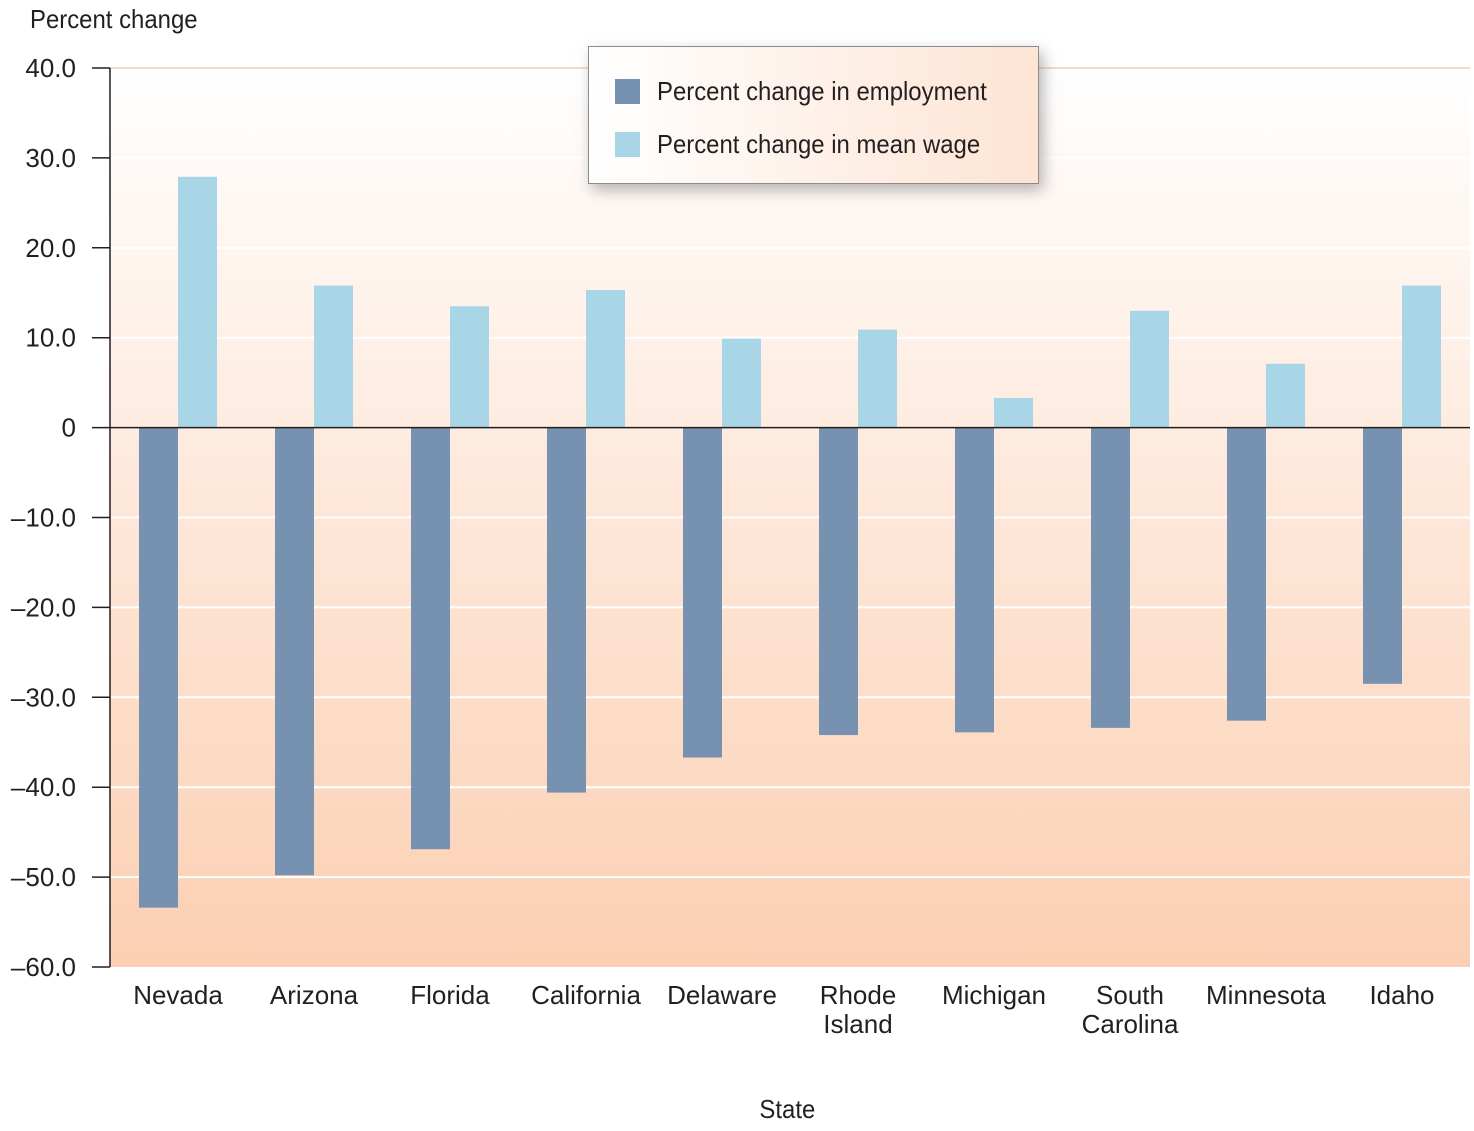 The width and height of the screenshot is (1474, 1131). Describe the element at coordinates (627, 91) in the screenshot. I see `legend-swatch-employment` at that location.